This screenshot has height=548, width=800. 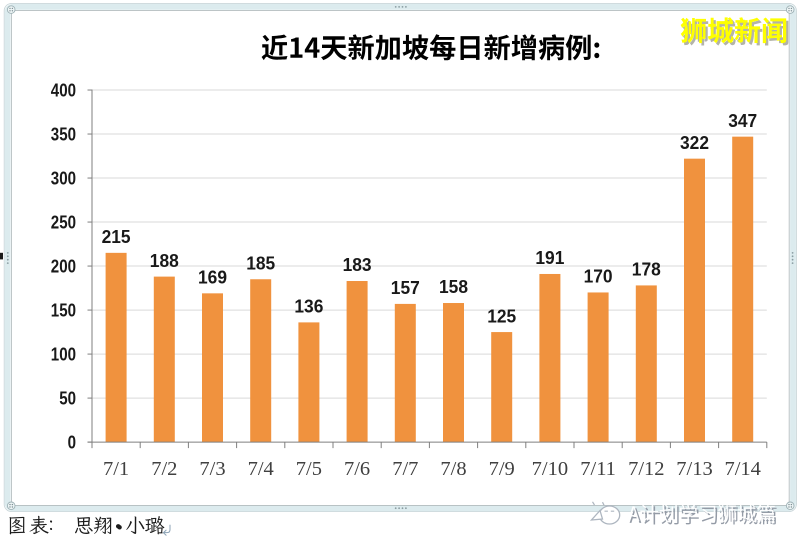 I want to click on svg-text: 136, so click(x=308, y=307).